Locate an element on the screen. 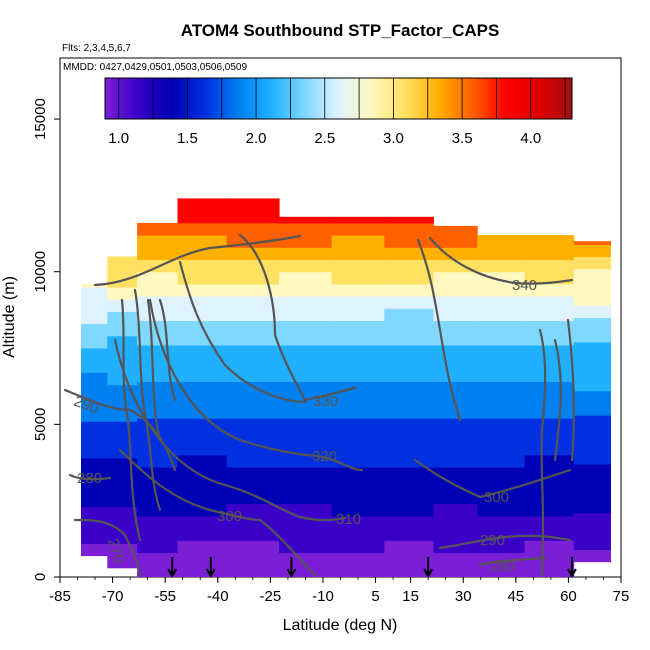  contour-label-300b: 300 is located at coordinates (496, 497).